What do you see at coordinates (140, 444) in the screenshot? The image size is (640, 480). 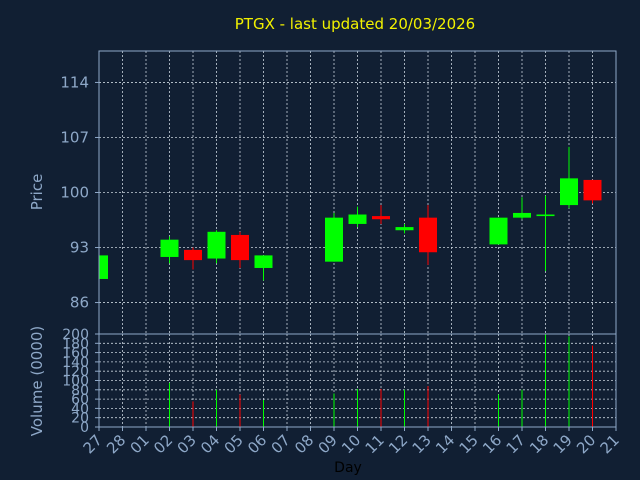 I see `x-tick-label: 01` at bounding box center [140, 444].